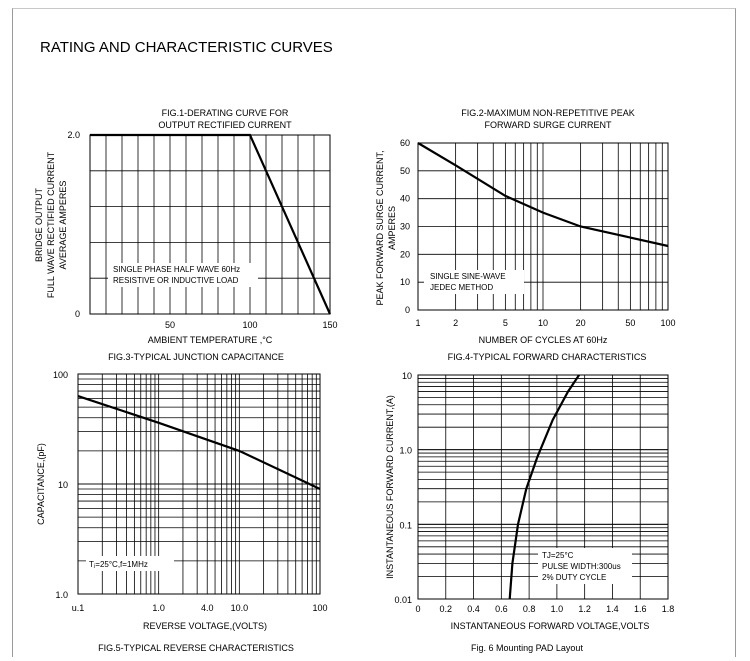 The image size is (750, 661). What do you see at coordinates (543, 195) in the screenshot?
I see `fig2-surge-curve` at bounding box center [543, 195].